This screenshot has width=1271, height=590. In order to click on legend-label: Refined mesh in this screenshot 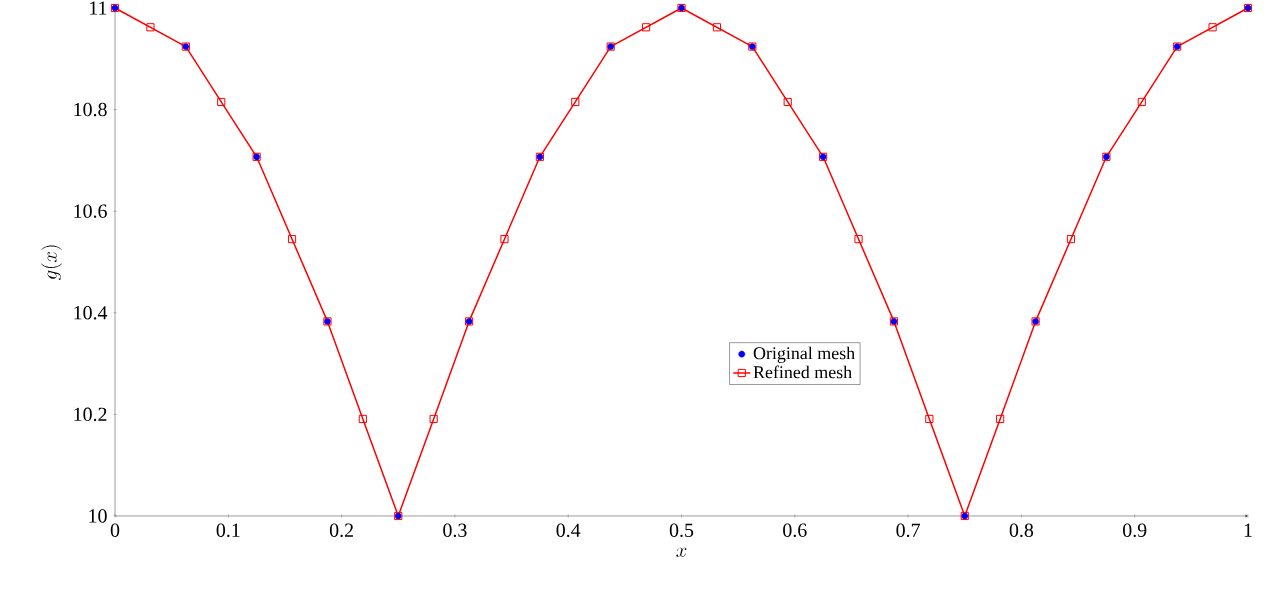, I will do `click(802, 372)`.